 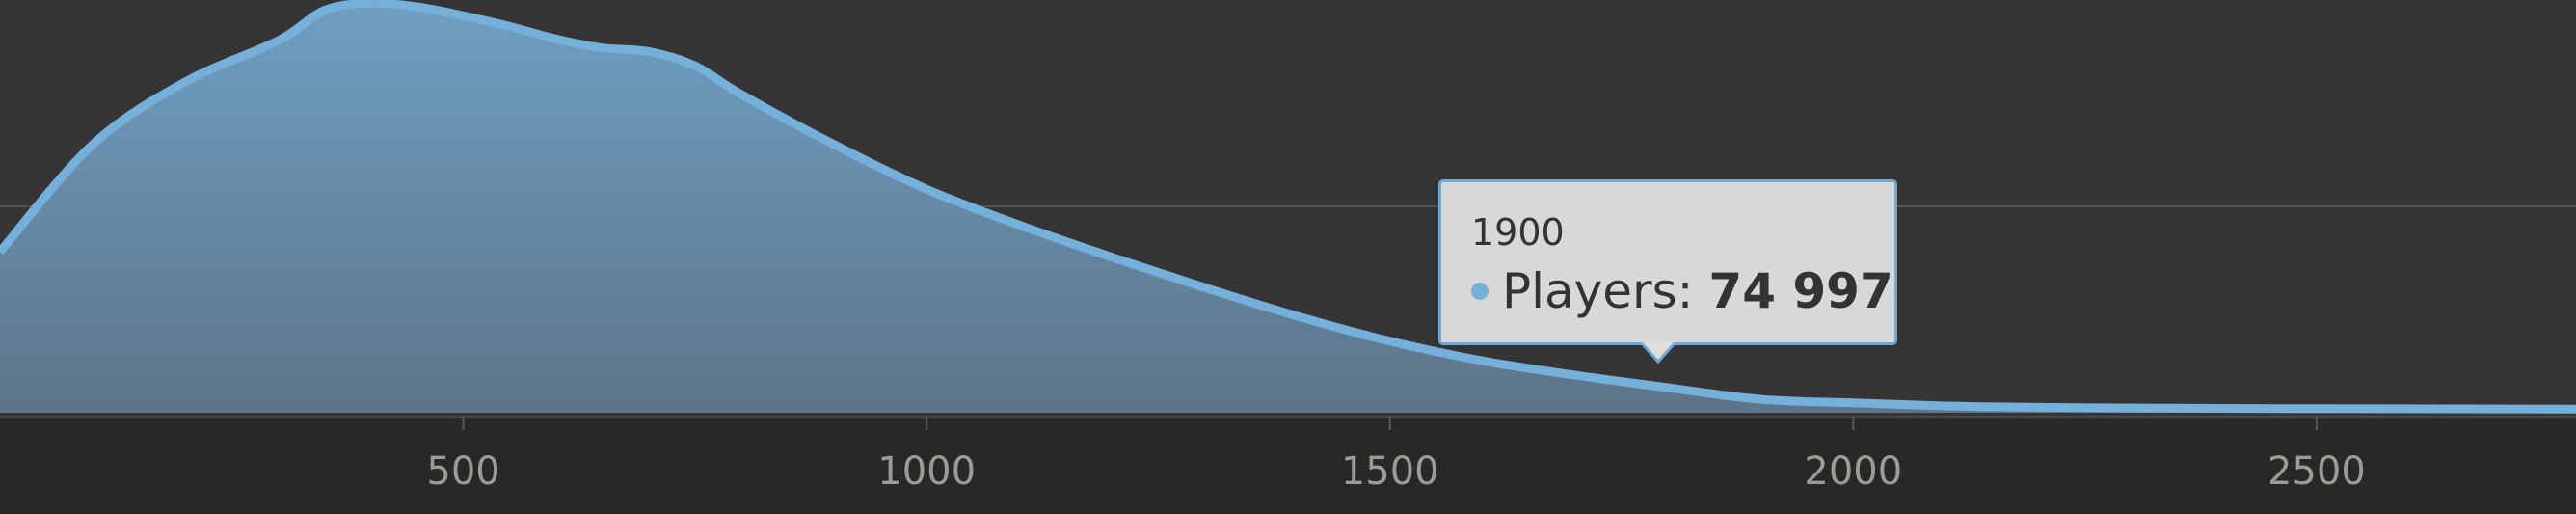 I want to click on x-tick-label: 500, so click(x=463, y=472).